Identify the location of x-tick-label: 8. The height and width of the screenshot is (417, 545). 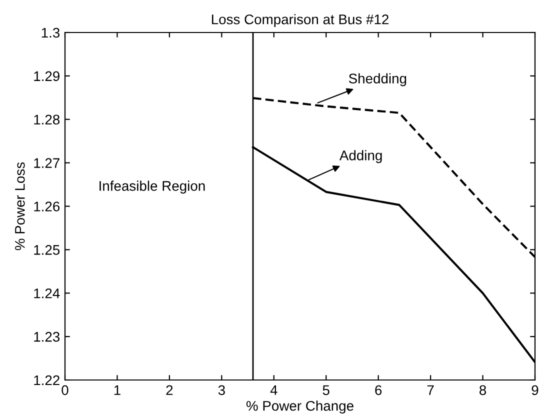
(483, 390).